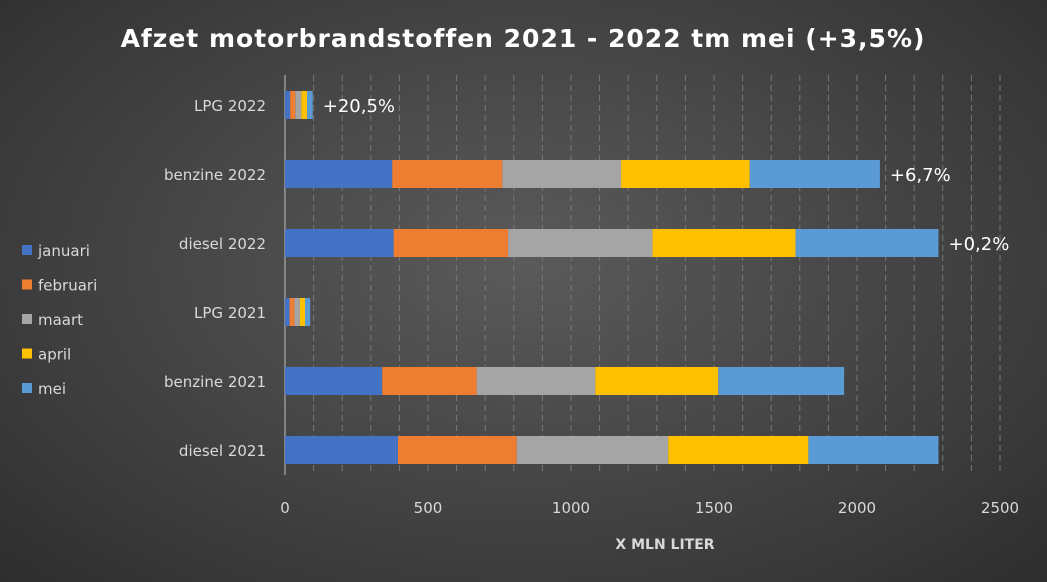 This screenshot has width=1047, height=582. What do you see at coordinates (359, 106) in the screenshot?
I see `bar-annotation: +20,5%` at bounding box center [359, 106].